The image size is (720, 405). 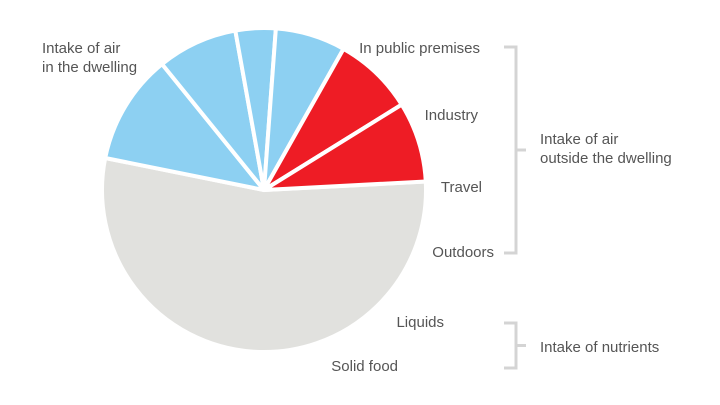 I want to click on slice-label-in-public-premises: In public premises, so click(x=419, y=48).